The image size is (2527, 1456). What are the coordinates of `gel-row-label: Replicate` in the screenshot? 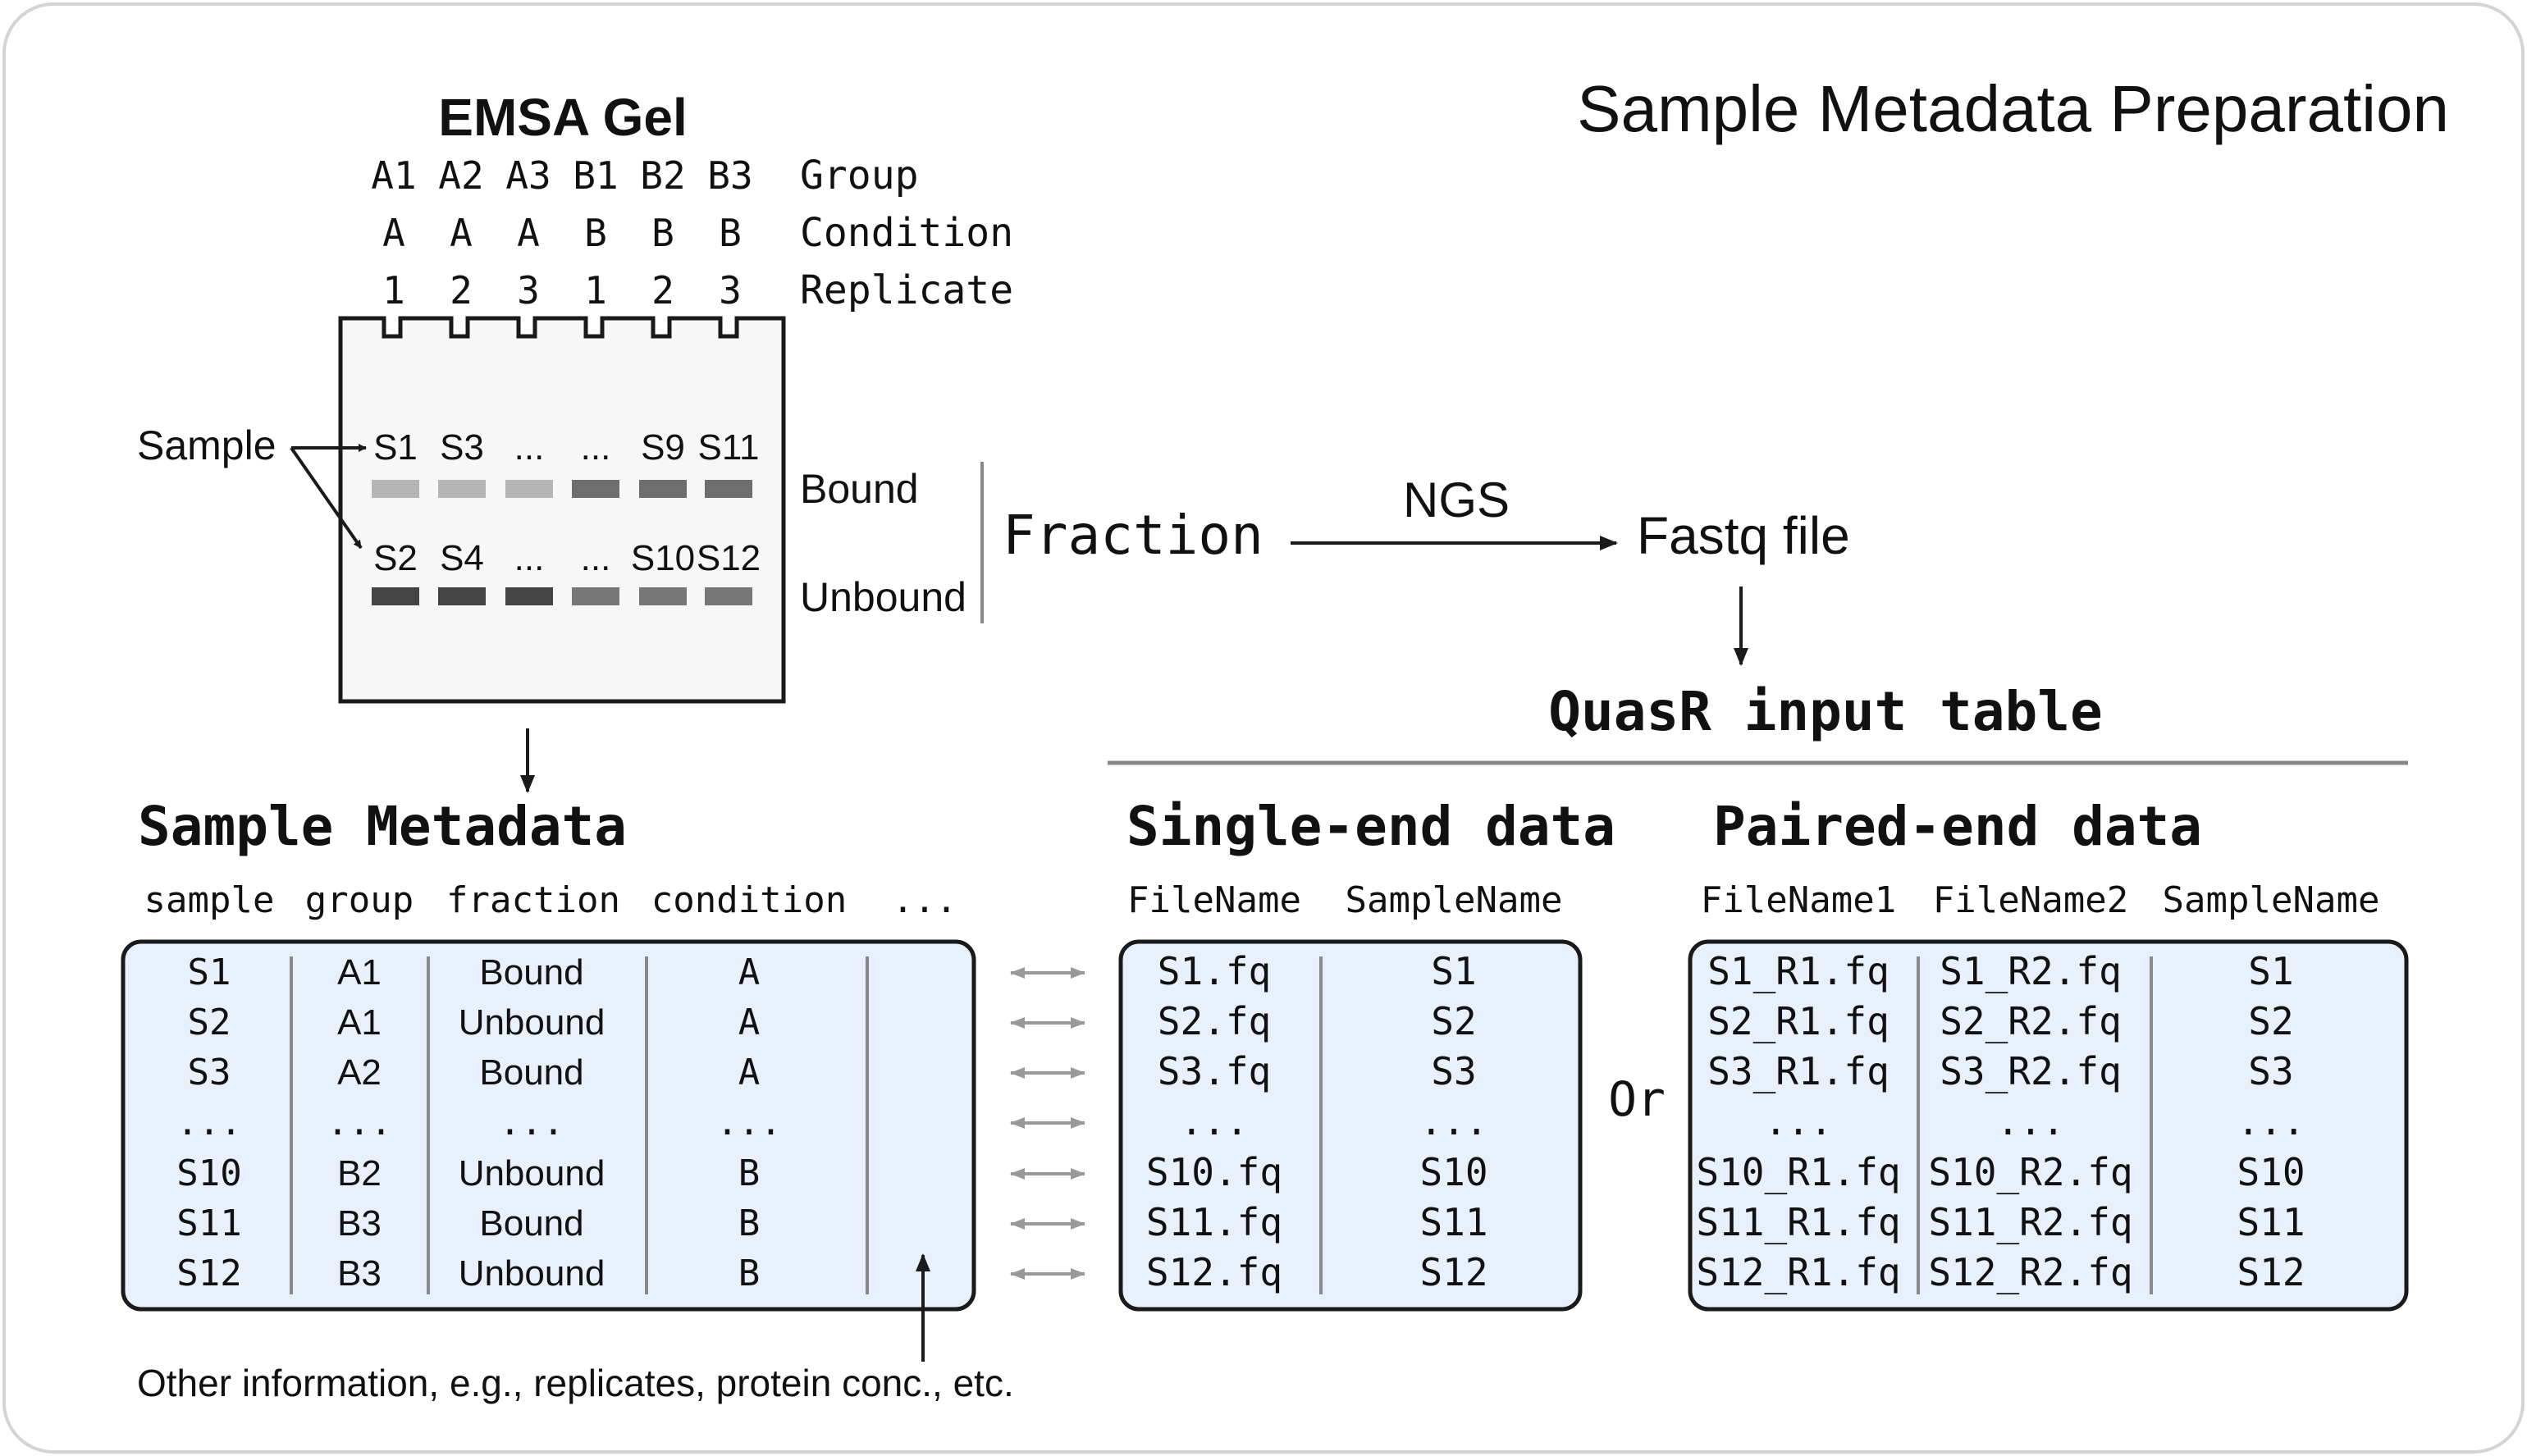 It's located at (906, 290).